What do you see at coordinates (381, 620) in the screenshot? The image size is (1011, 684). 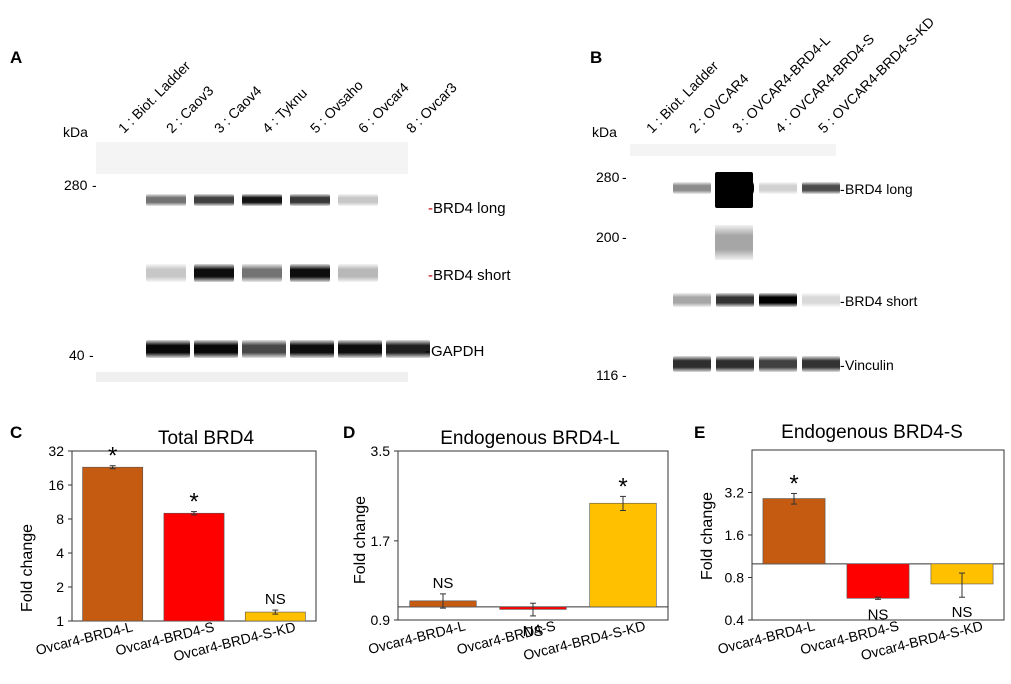 I see `y-tick-label: 0.9` at bounding box center [381, 620].